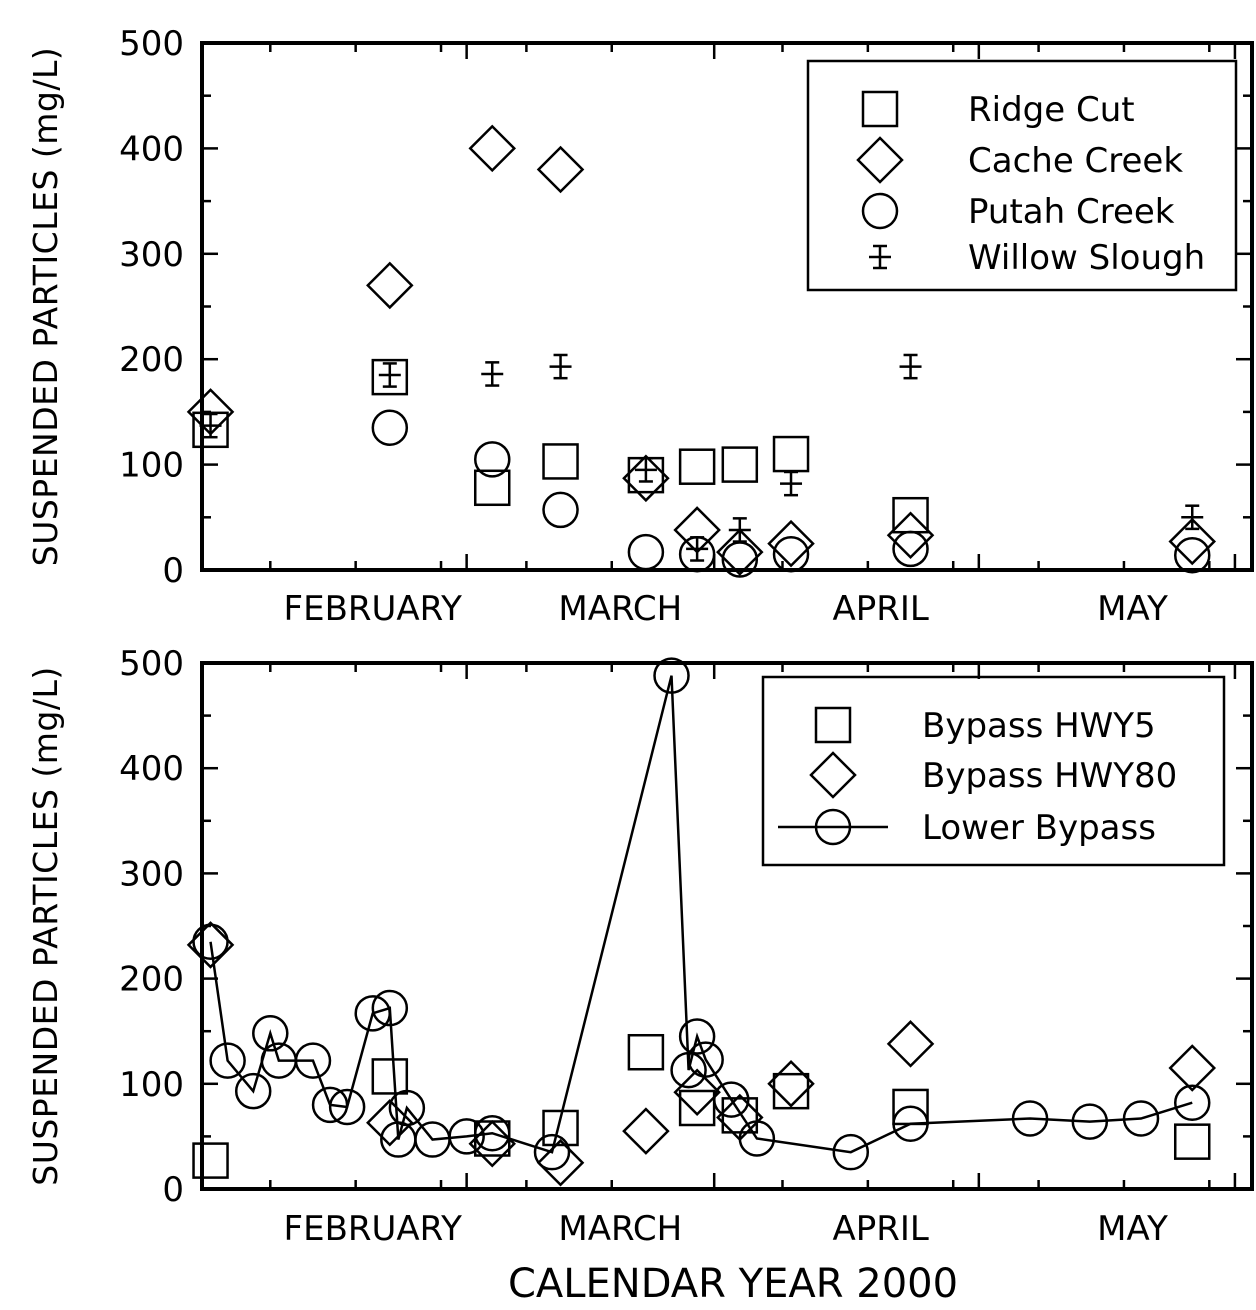 The height and width of the screenshot is (1310, 1256). I want to click on legend-label: Bypass HWY5, so click(1039, 726).